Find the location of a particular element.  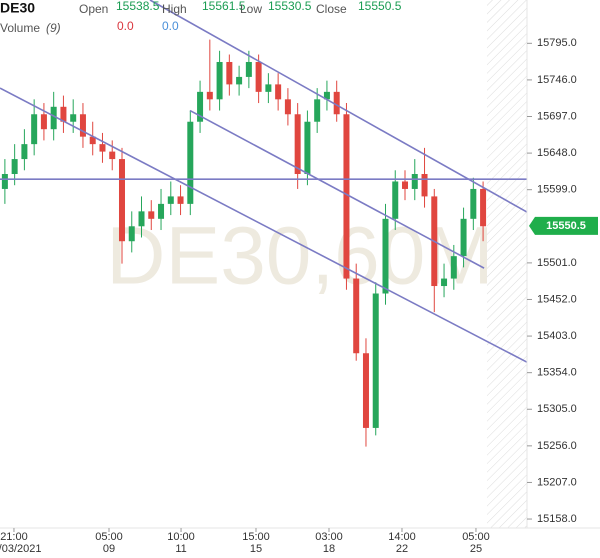

y-tick-label: 15354.0 is located at coordinates (557, 373).